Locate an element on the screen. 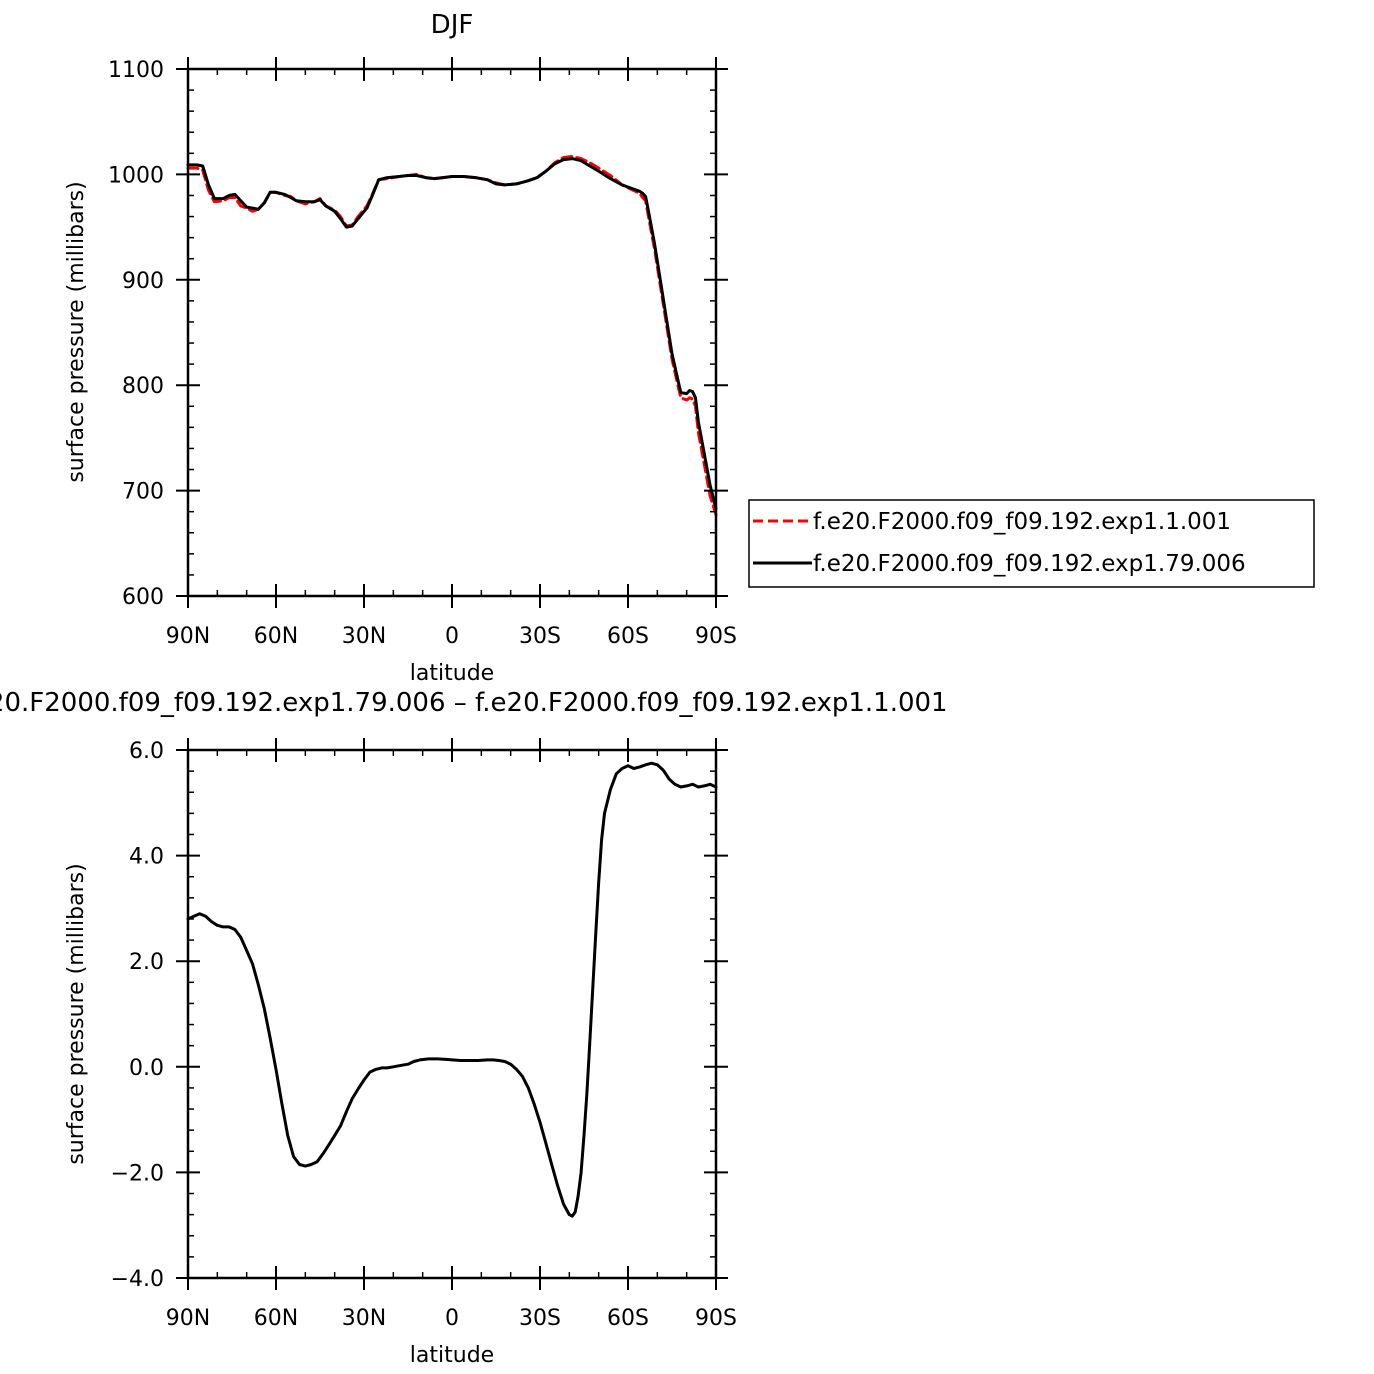  bottom-y-tick-label: 0.0 is located at coordinates (146, 1068).